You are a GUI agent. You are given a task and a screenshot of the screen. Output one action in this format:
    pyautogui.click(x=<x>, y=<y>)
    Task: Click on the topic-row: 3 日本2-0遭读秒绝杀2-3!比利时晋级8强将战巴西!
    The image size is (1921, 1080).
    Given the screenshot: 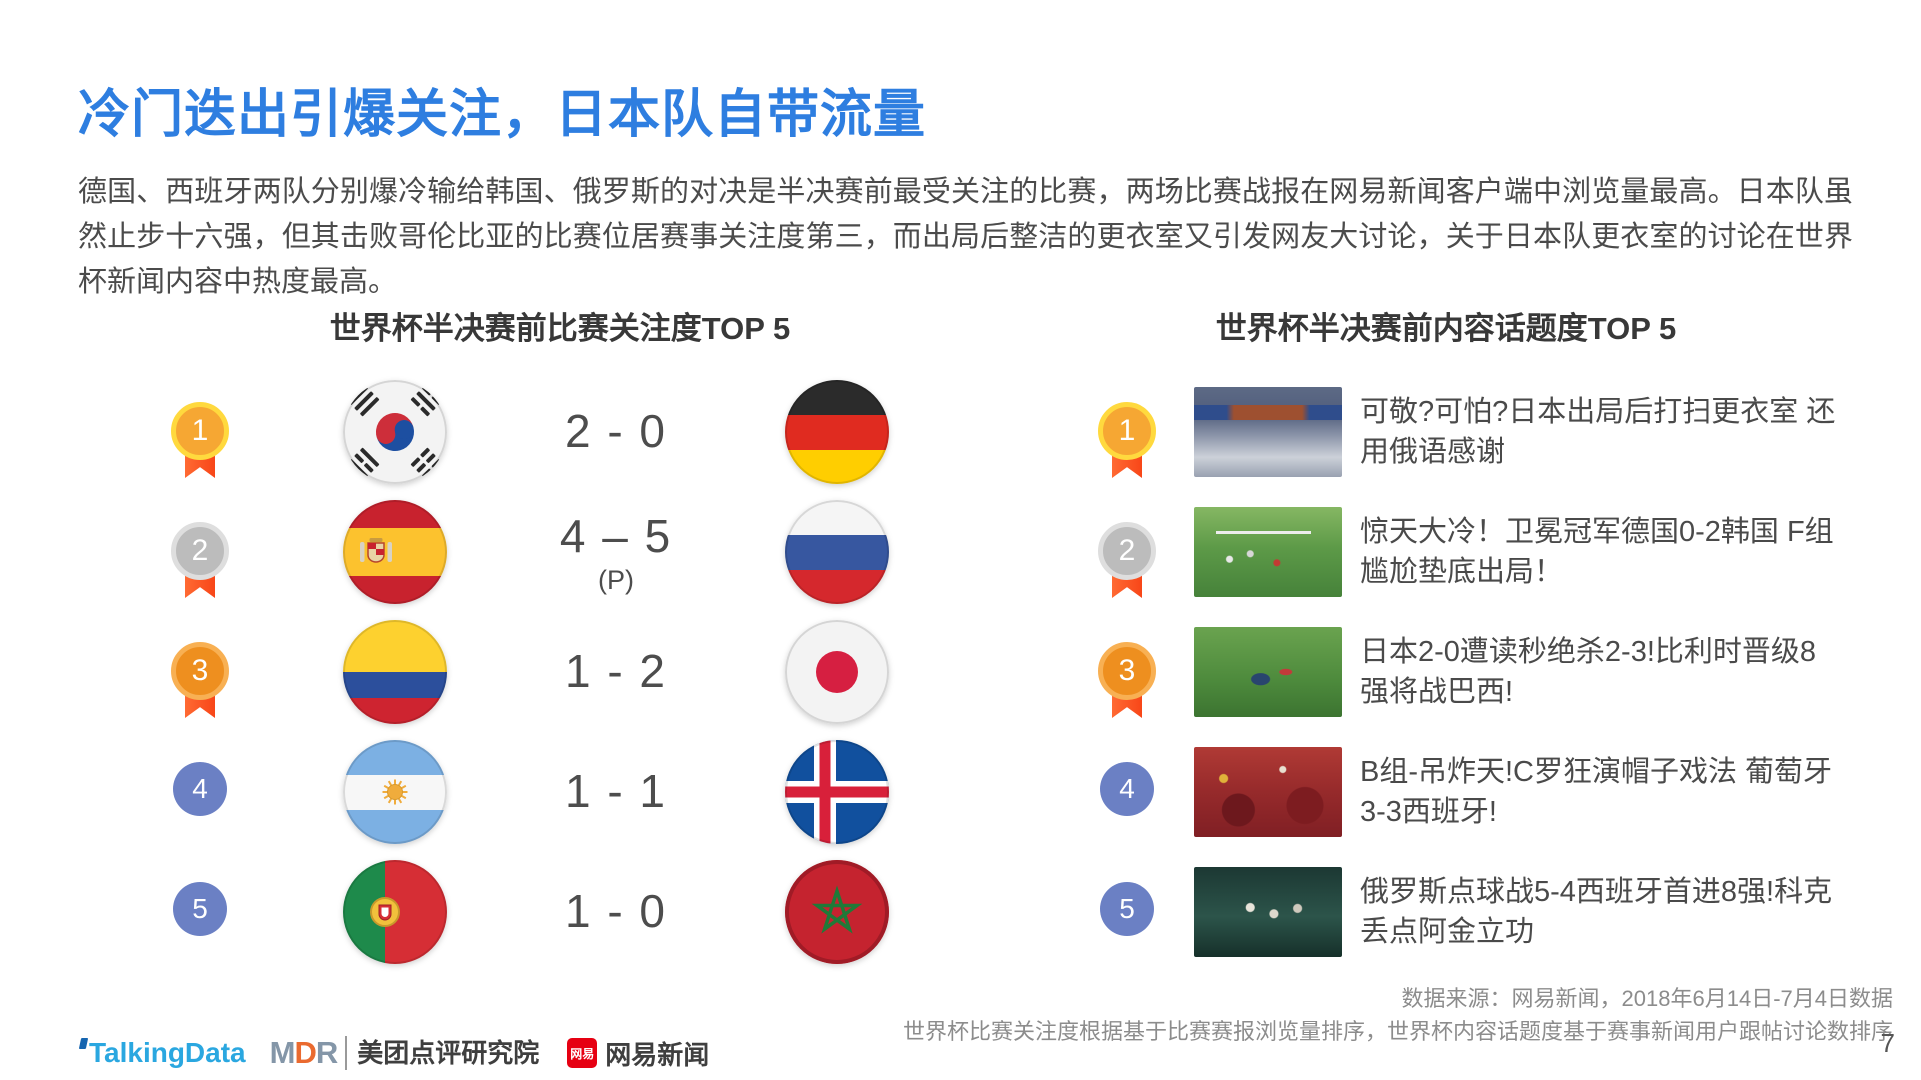 What is the action you would take?
    pyautogui.click(x=960, y=672)
    